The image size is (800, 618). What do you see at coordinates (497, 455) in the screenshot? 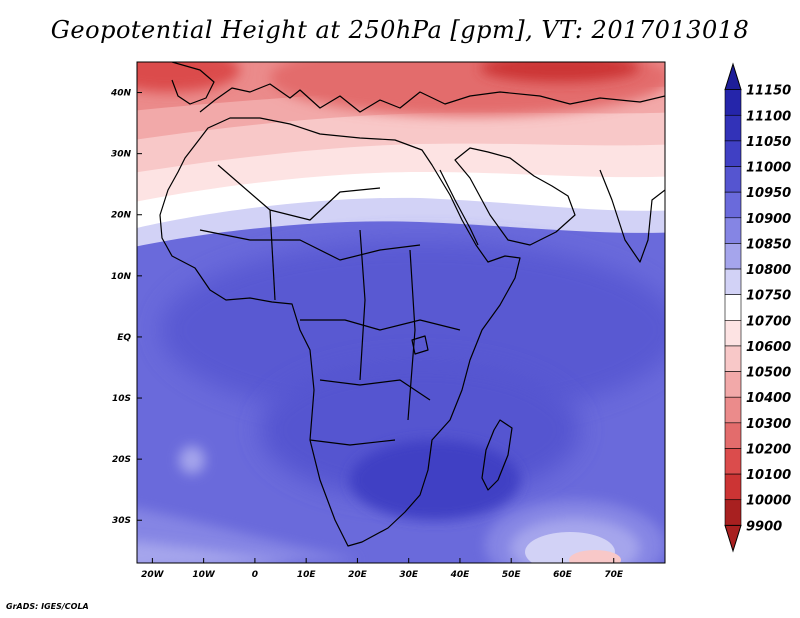
I see `madagascar-coastline` at bounding box center [497, 455].